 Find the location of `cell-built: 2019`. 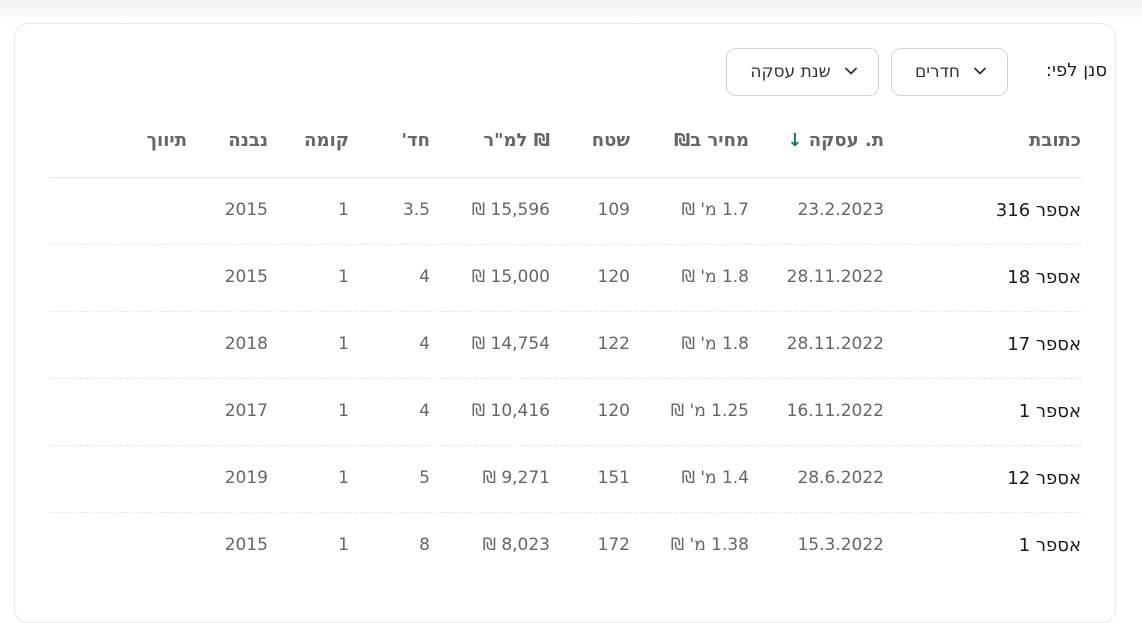

cell-built: 2019 is located at coordinates (246, 478).